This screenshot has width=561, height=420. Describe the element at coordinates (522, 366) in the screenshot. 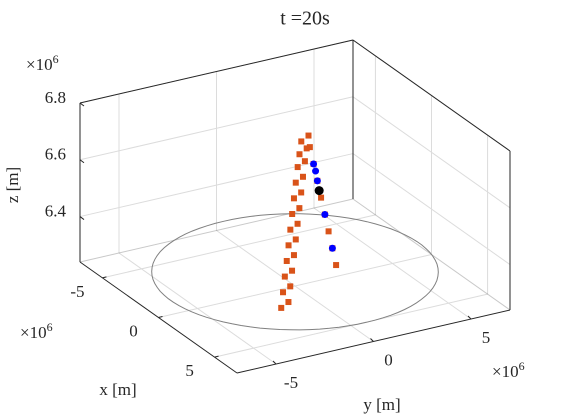

I see `y-exponent-power: 6` at that location.